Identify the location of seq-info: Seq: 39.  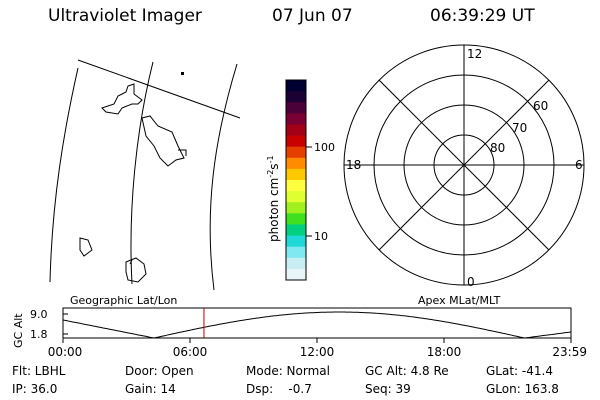
(388, 389).